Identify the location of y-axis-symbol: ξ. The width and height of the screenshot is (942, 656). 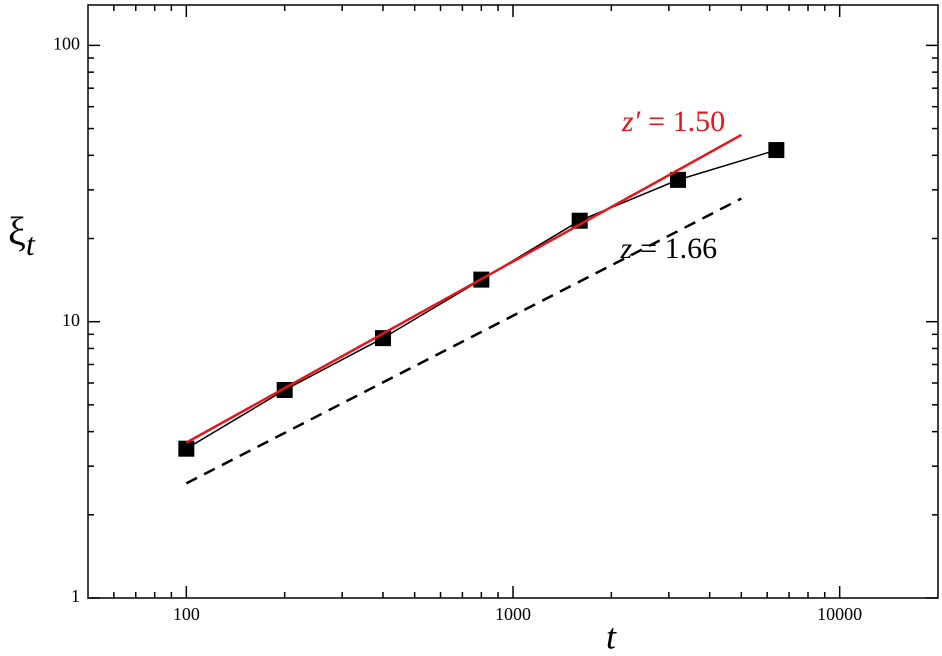
(17, 231).